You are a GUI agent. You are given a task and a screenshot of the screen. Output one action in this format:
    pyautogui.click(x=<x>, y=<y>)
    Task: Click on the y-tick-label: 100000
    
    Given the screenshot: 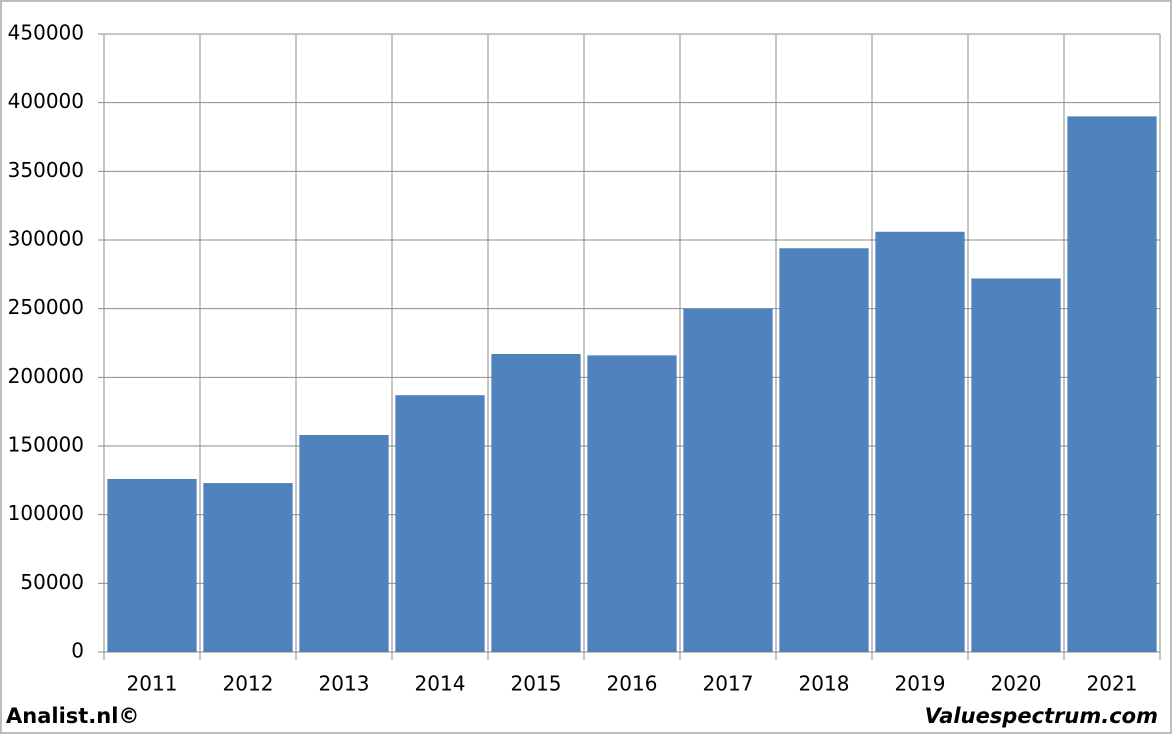 What is the action you would take?
    pyautogui.click(x=46, y=513)
    